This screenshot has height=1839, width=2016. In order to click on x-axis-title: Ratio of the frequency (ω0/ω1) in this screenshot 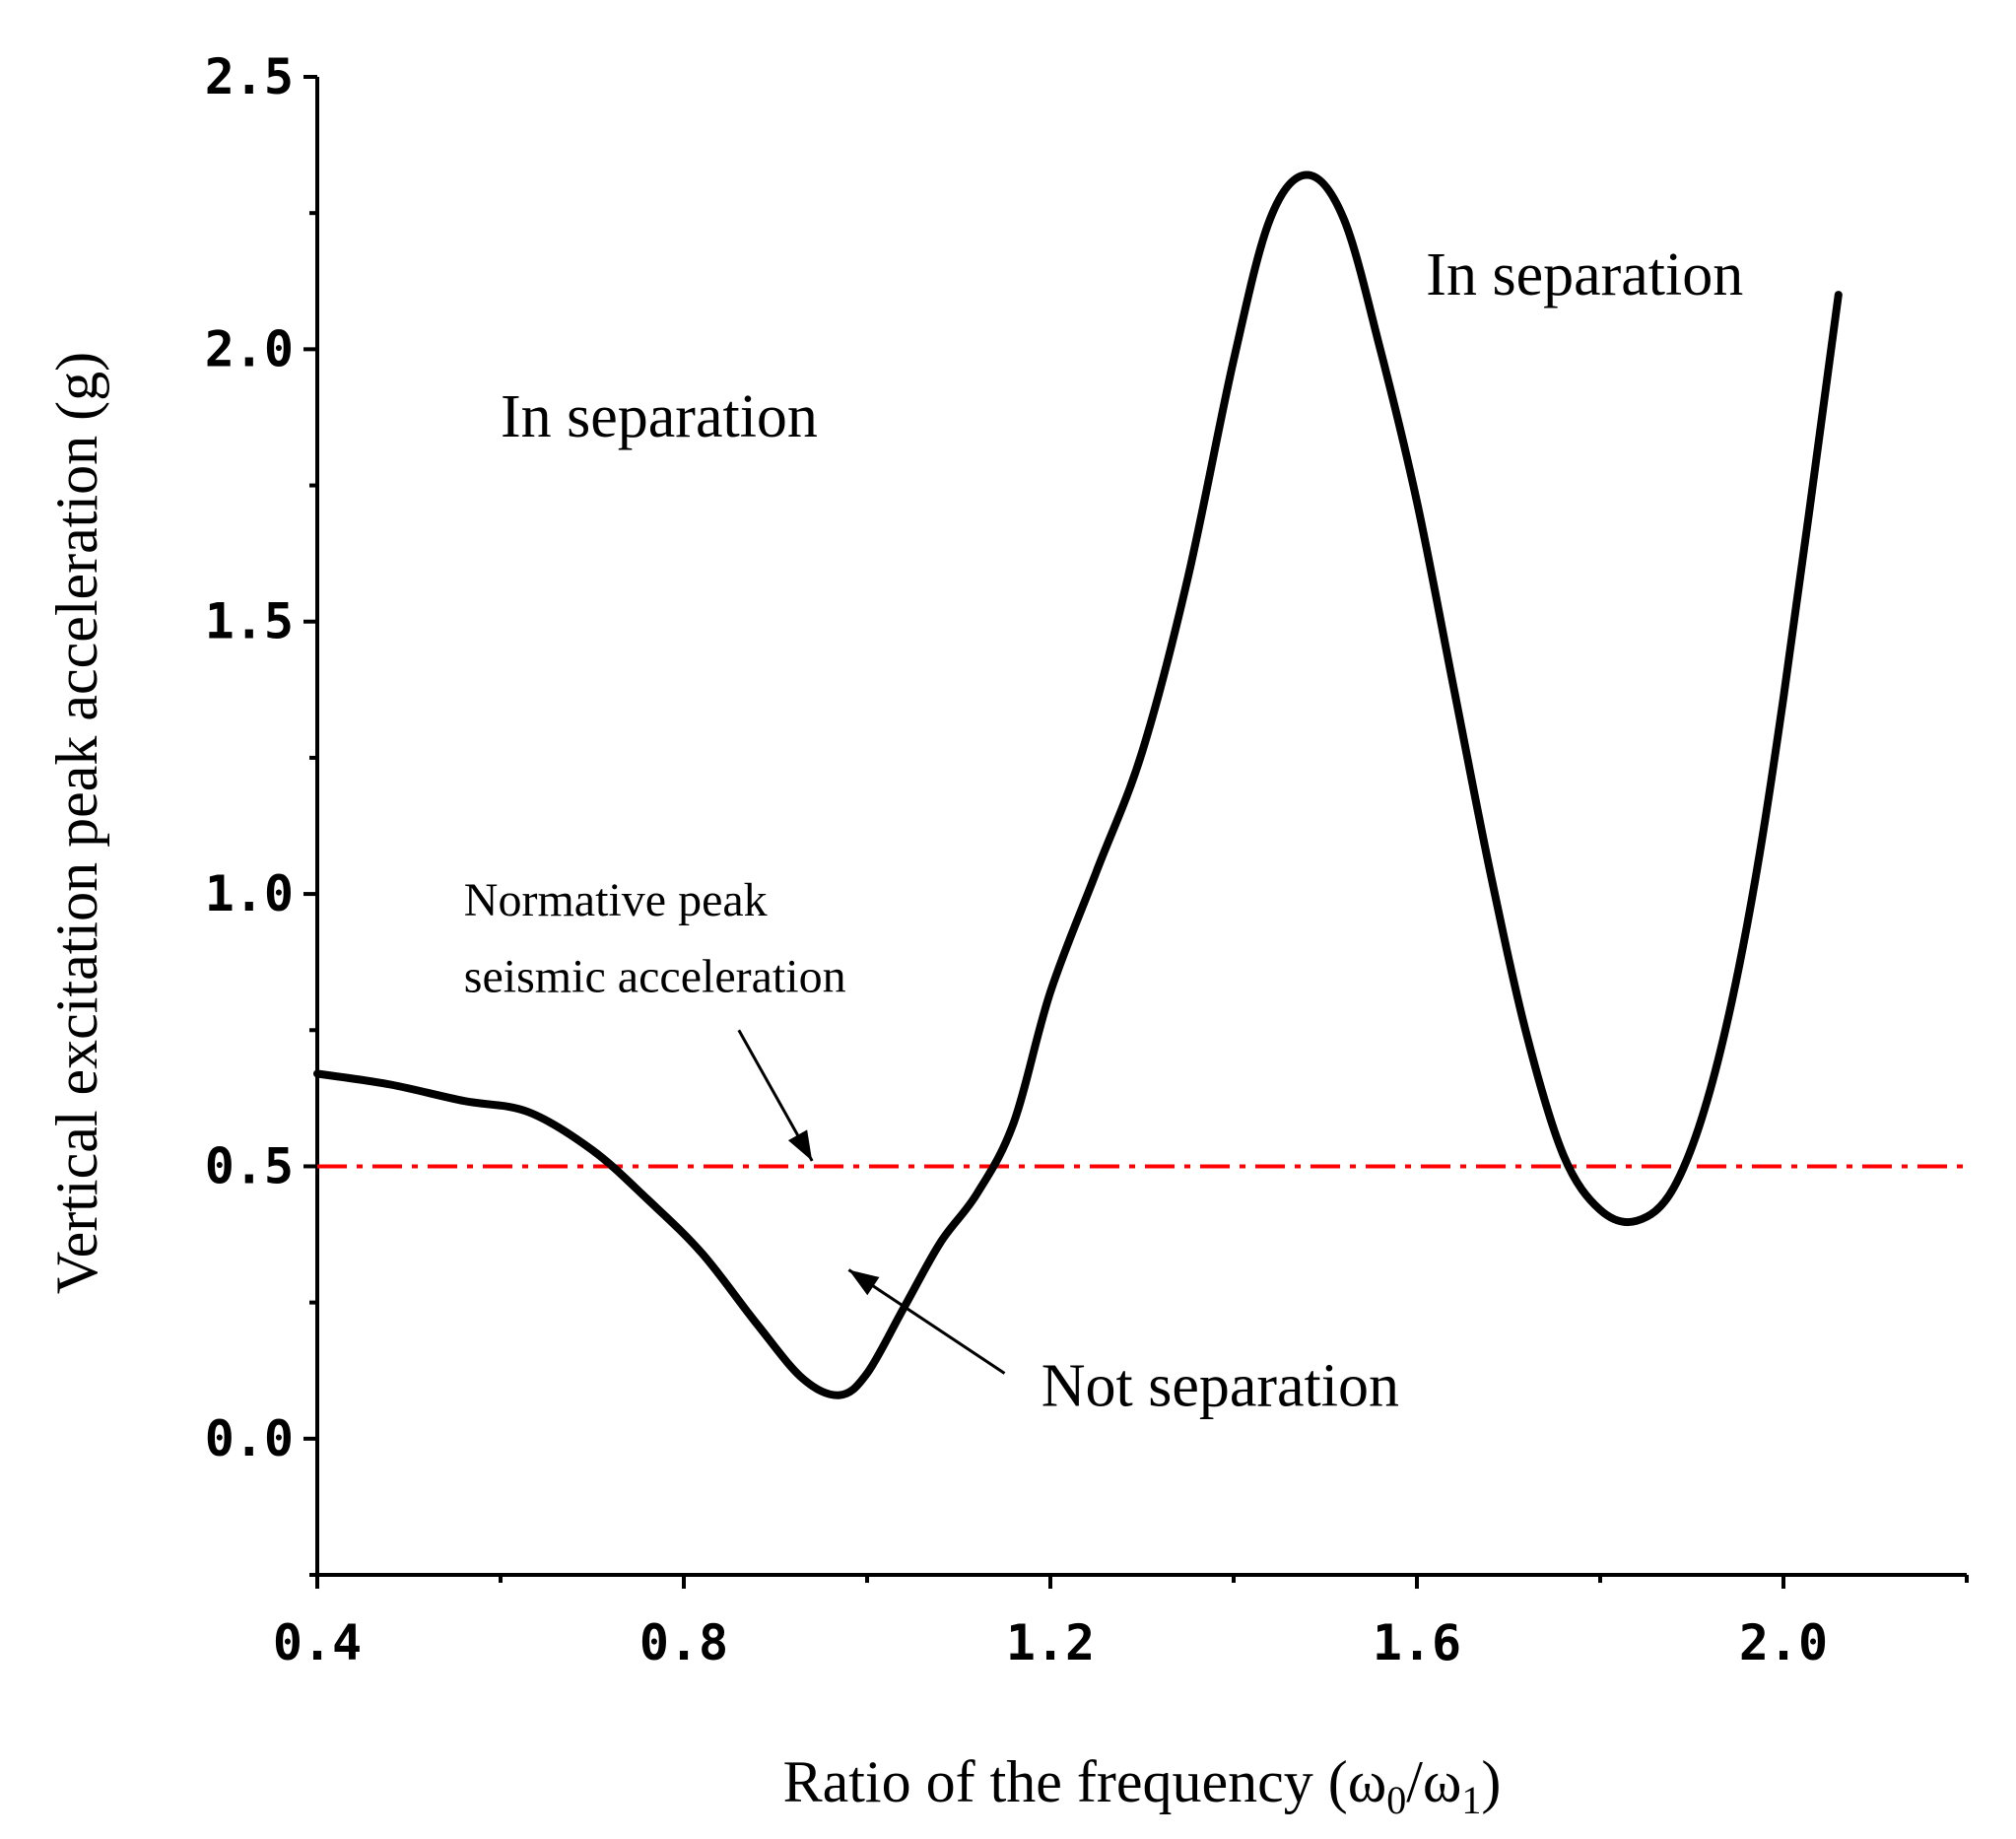, I will do `click(1142, 1786)`.